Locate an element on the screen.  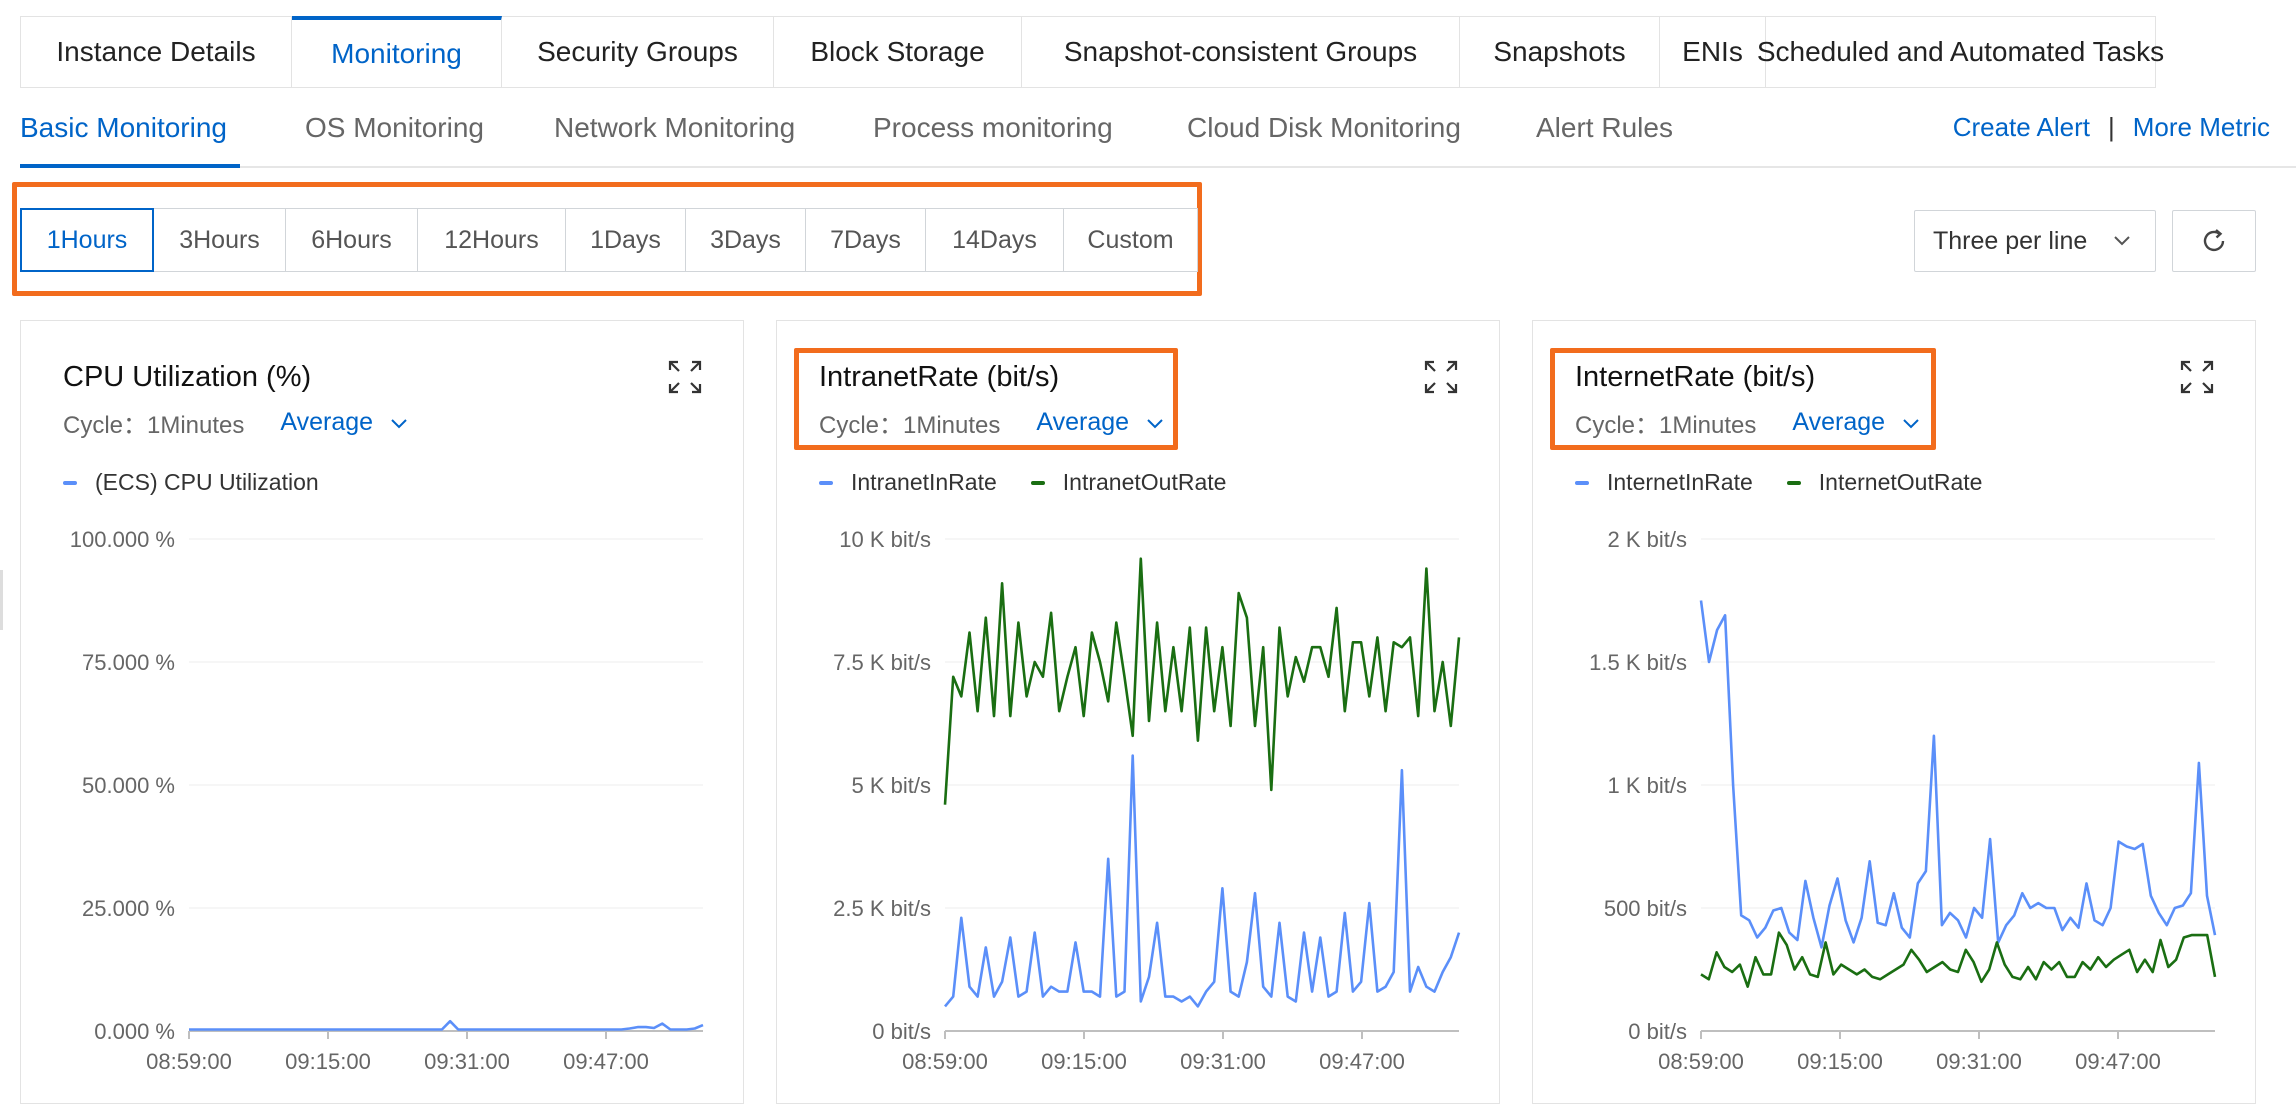
range-3hours-button: 3Hours is located at coordinates (220, 240).